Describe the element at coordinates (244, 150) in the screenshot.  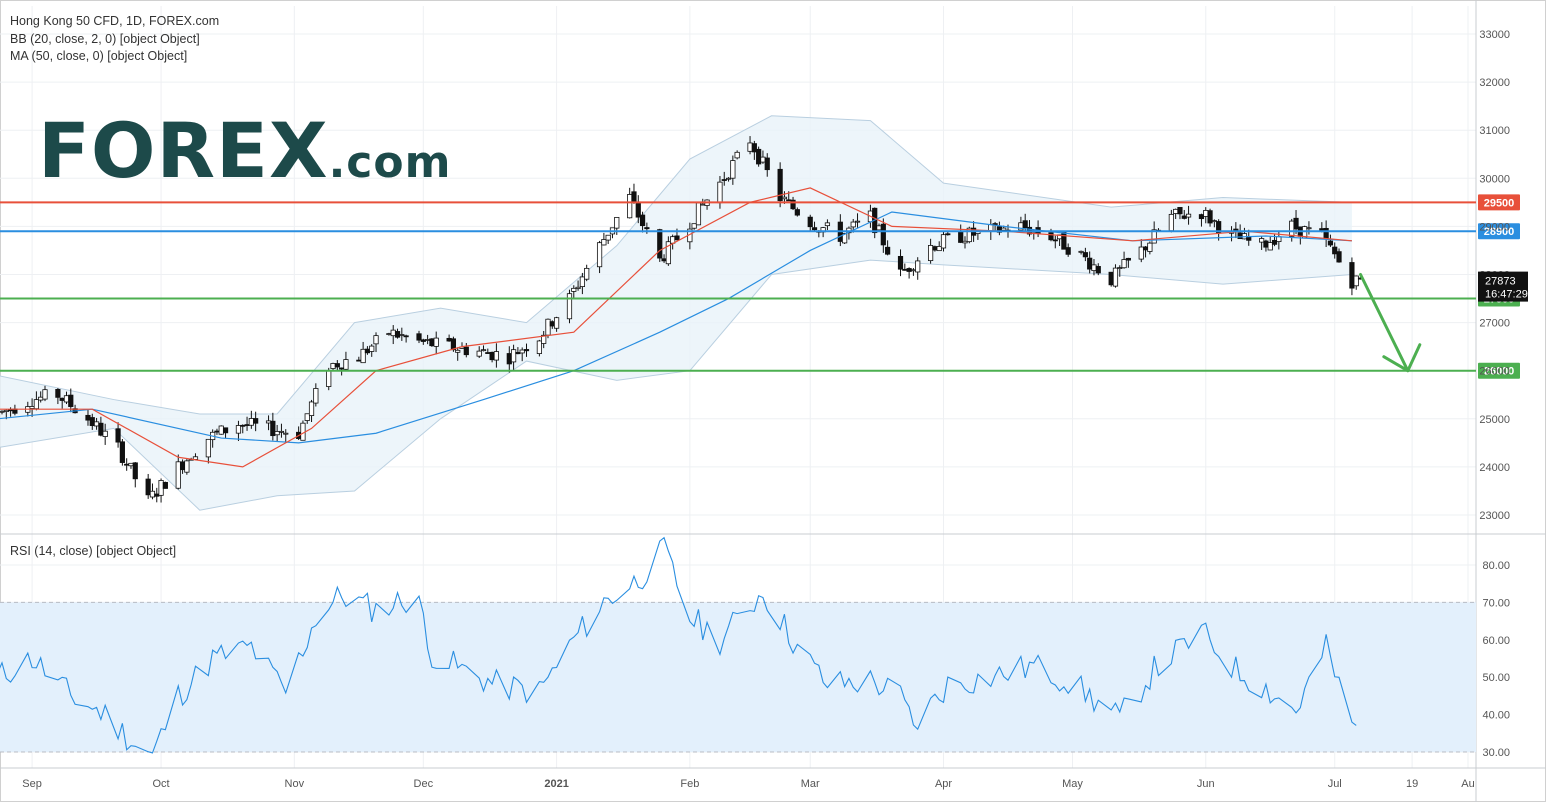
I see `forex-logo: FOREX.com` at that location.